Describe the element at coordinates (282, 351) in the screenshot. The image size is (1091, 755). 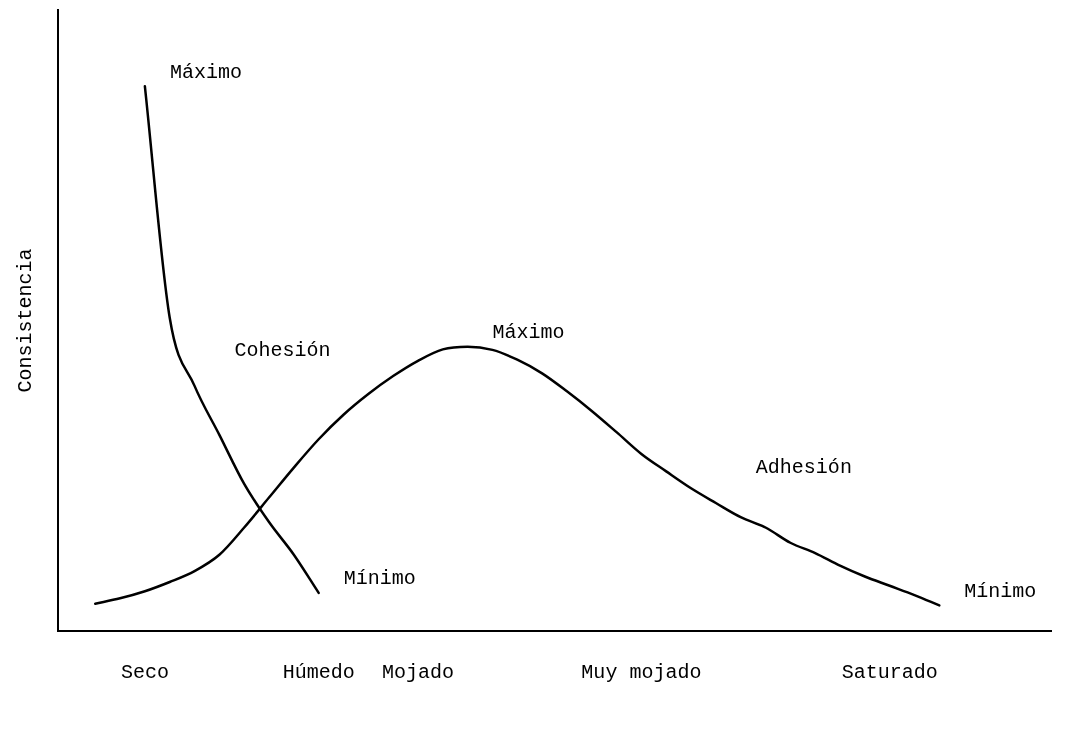
I see `text: Cohesión` at that location.